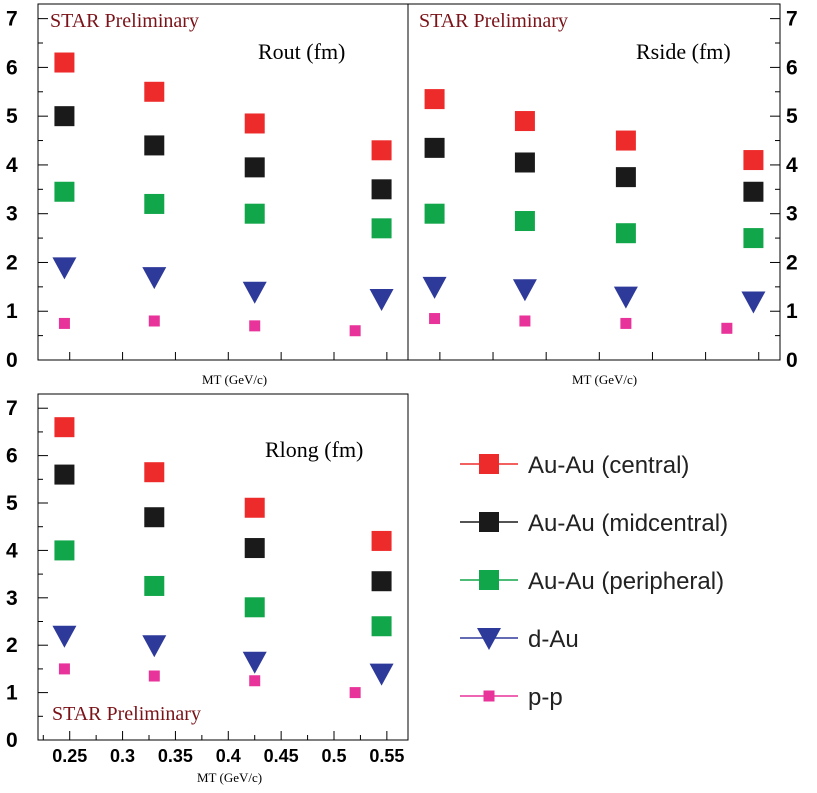 The width and height of the screenshot is (817, 793). Describe the element at coordinates (12, 311) in the screenshot. I see `rout-y-tick-label: 1` at that location.